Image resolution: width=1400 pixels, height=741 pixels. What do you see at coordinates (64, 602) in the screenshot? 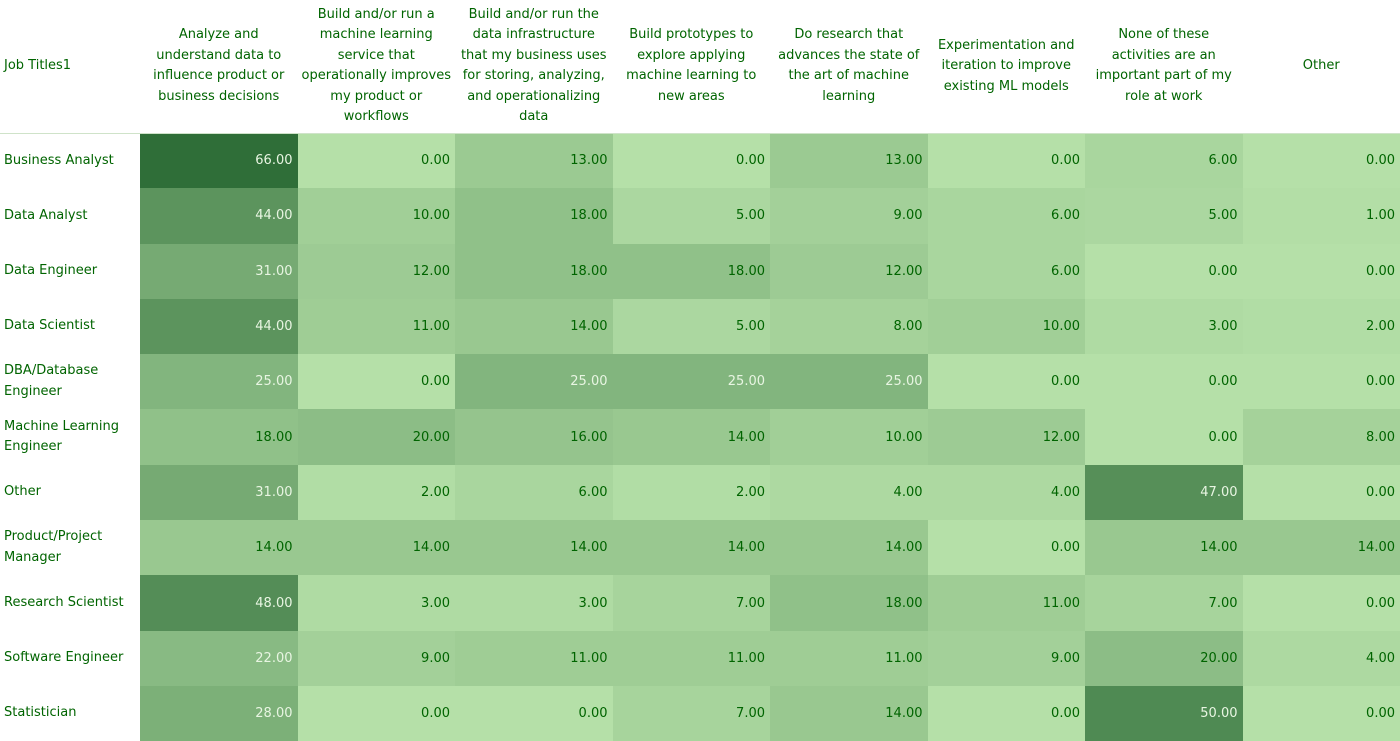
I see `row-label: Research Scientist` at bounding box center [64, 602].